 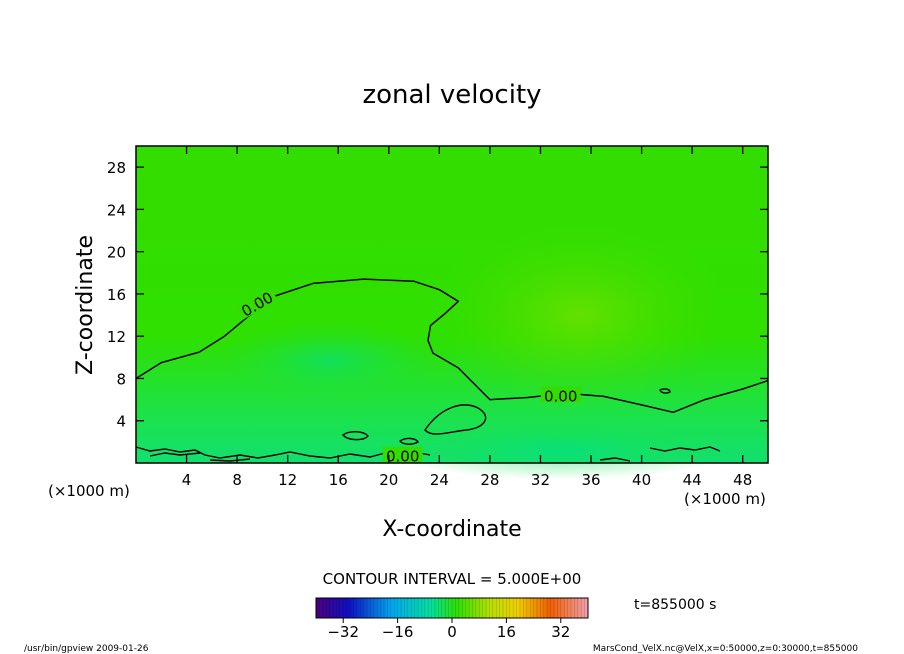 I want to click on colorbar-tick-label: 16, so click(x=506, y=632).